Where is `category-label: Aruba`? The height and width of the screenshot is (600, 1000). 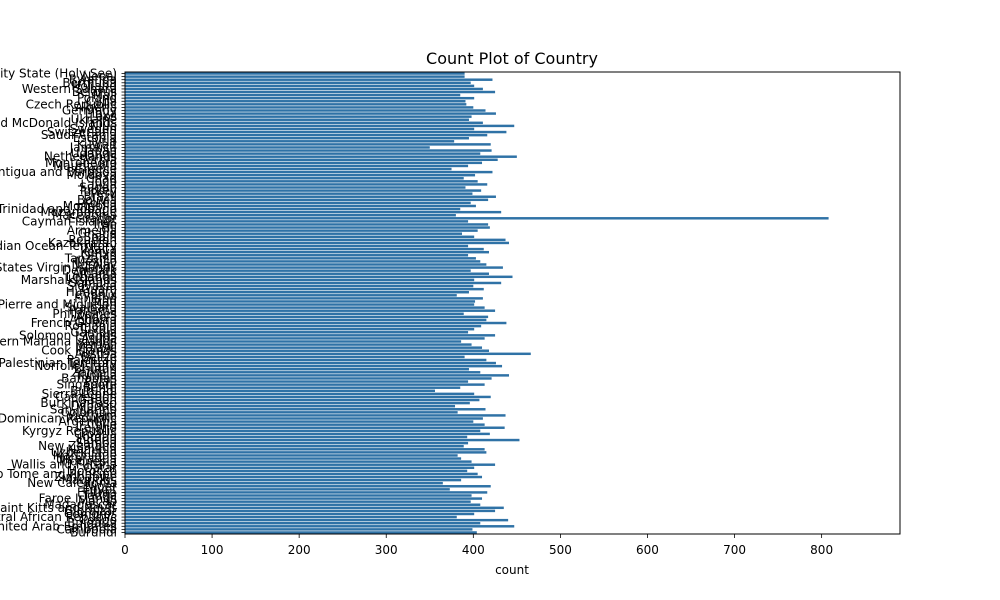
category-label: Aruba is located at coordinates (99, 338).